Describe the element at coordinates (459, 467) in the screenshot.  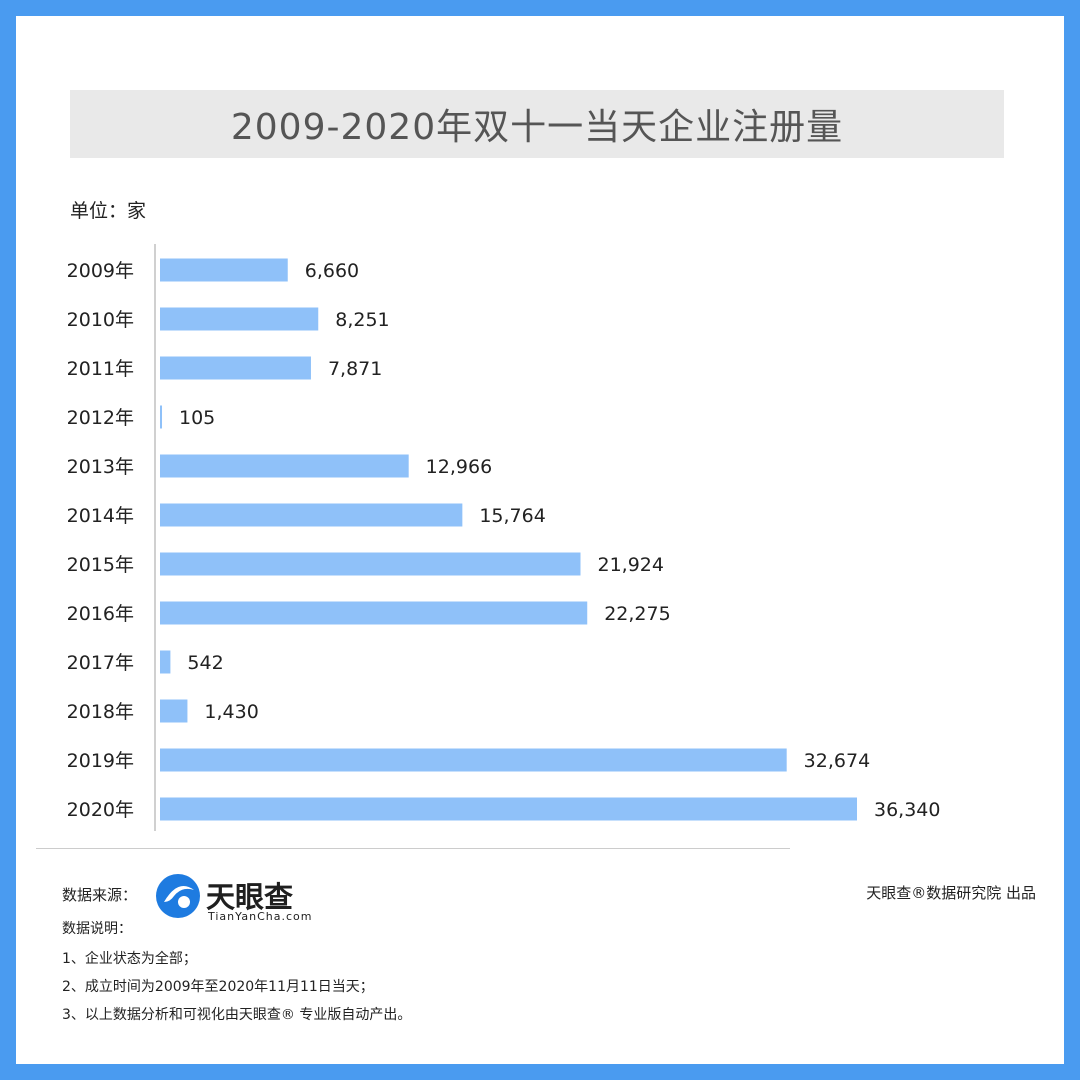
I see `value-label: 12,966` at that location.